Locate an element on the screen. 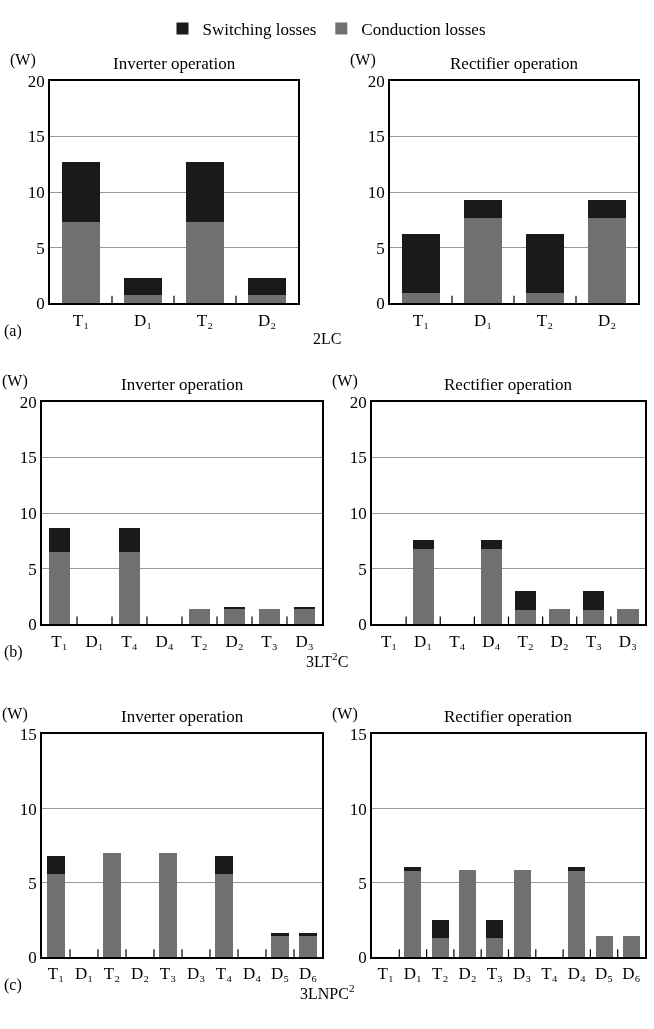  x-tick-label: D₆ is located at coordinates (308, 974).